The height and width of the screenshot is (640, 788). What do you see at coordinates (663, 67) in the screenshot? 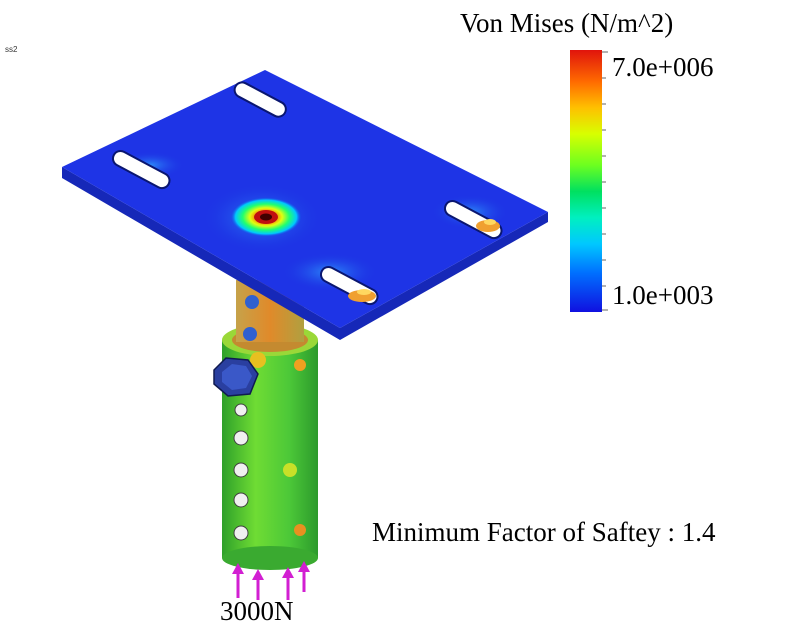
I see `legend-max-label: 7.0e+006` at bounding box center [663, 67].